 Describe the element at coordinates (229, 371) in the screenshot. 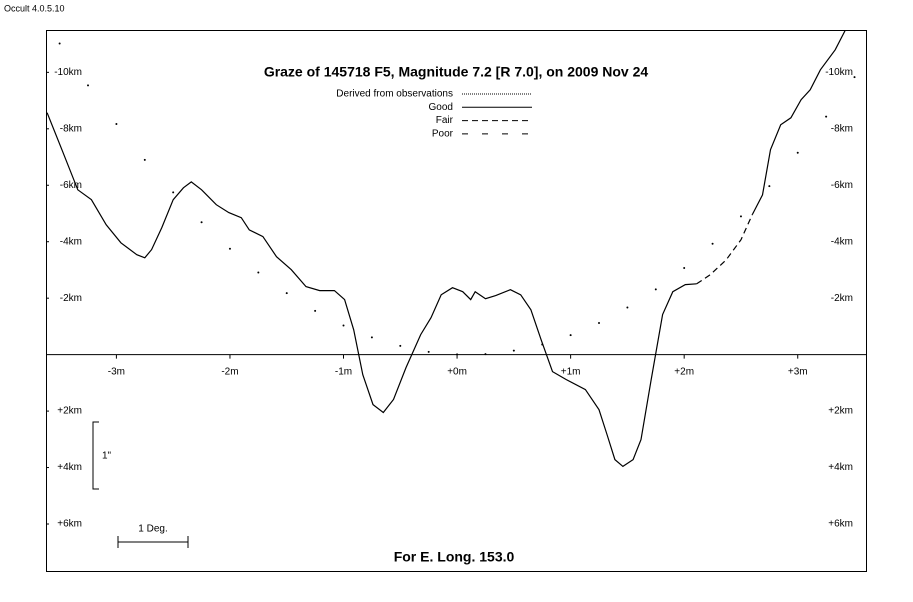

I see `x-tick-label: -2m` at that location.